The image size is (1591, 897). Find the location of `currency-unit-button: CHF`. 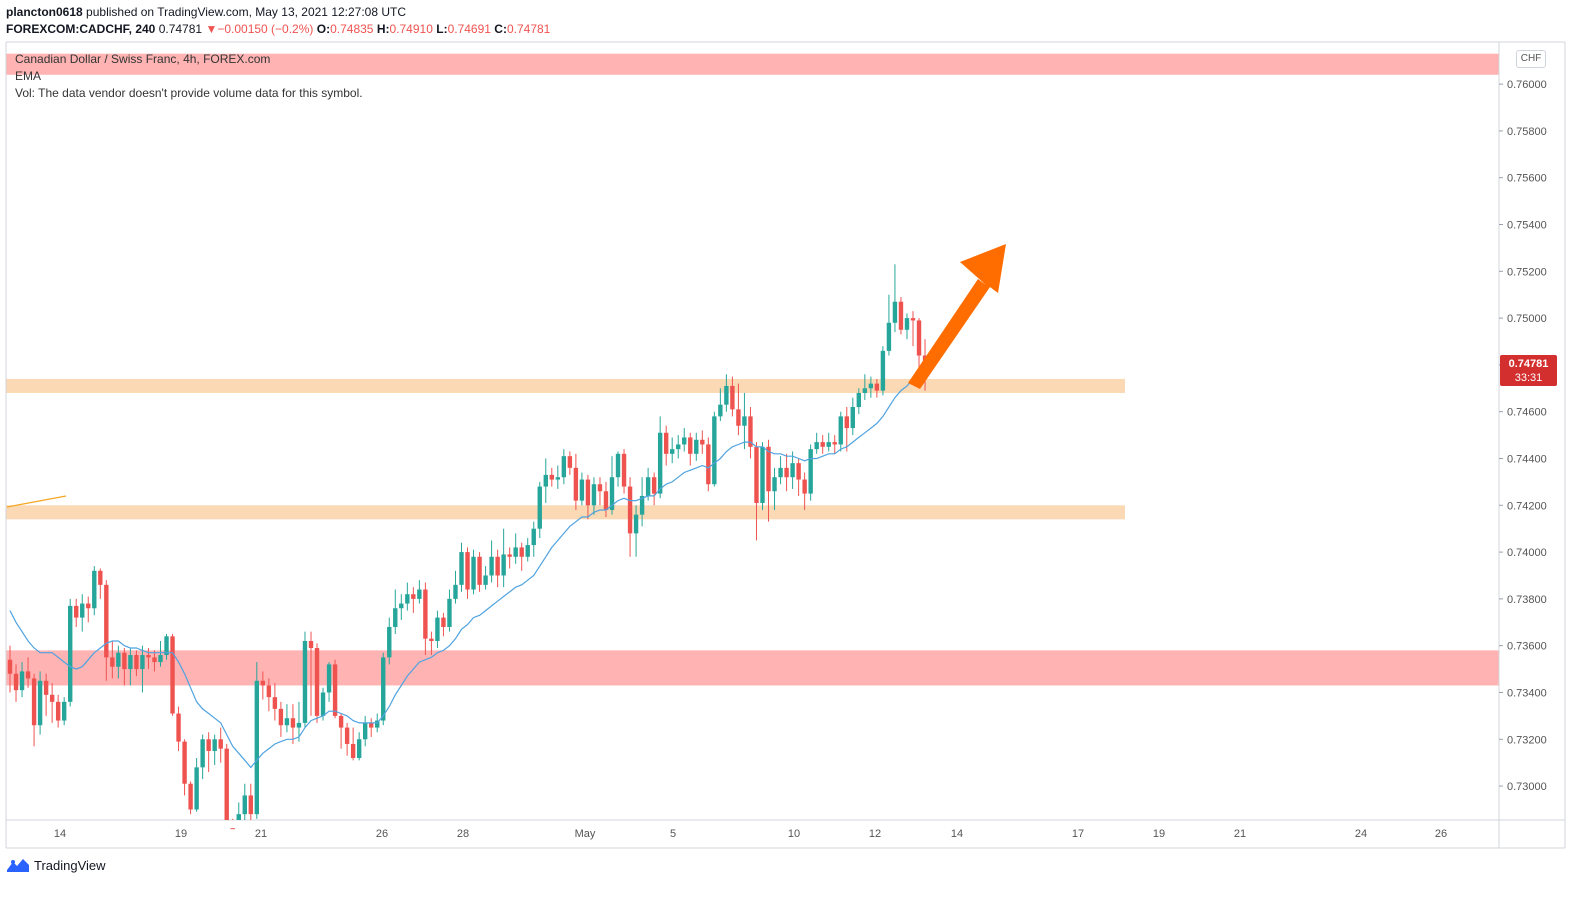

currency-unit-button: CHF is located at coordinates (1531, 59).